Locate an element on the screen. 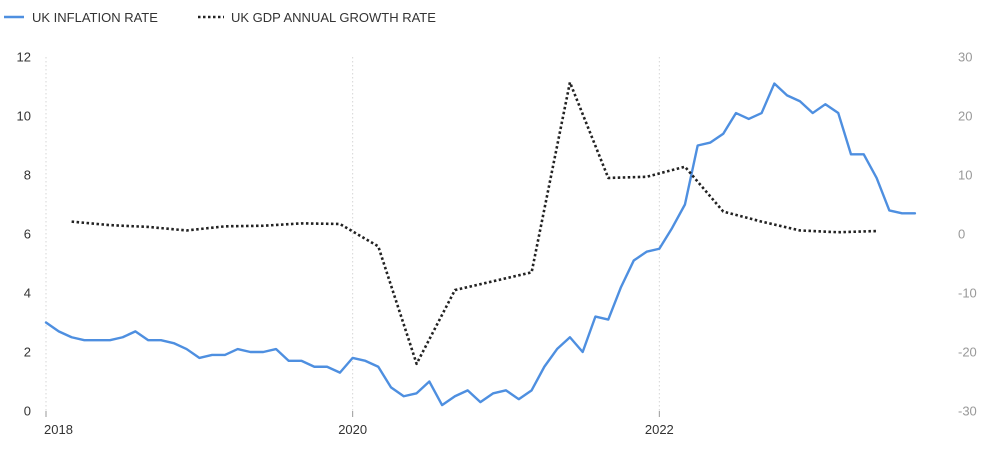 This screenshot has width=991, height=450. y-axis-left: 0 2 4 6 8 10 12 is located at coordinates (24, 234).